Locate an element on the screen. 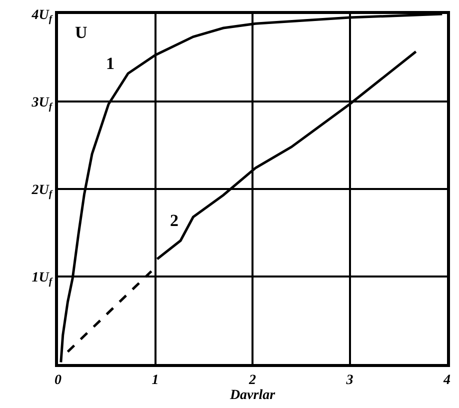 The height and width of the screenshot is (408, 459). x-tick-label: 0 is located at coordinates (58, 380).